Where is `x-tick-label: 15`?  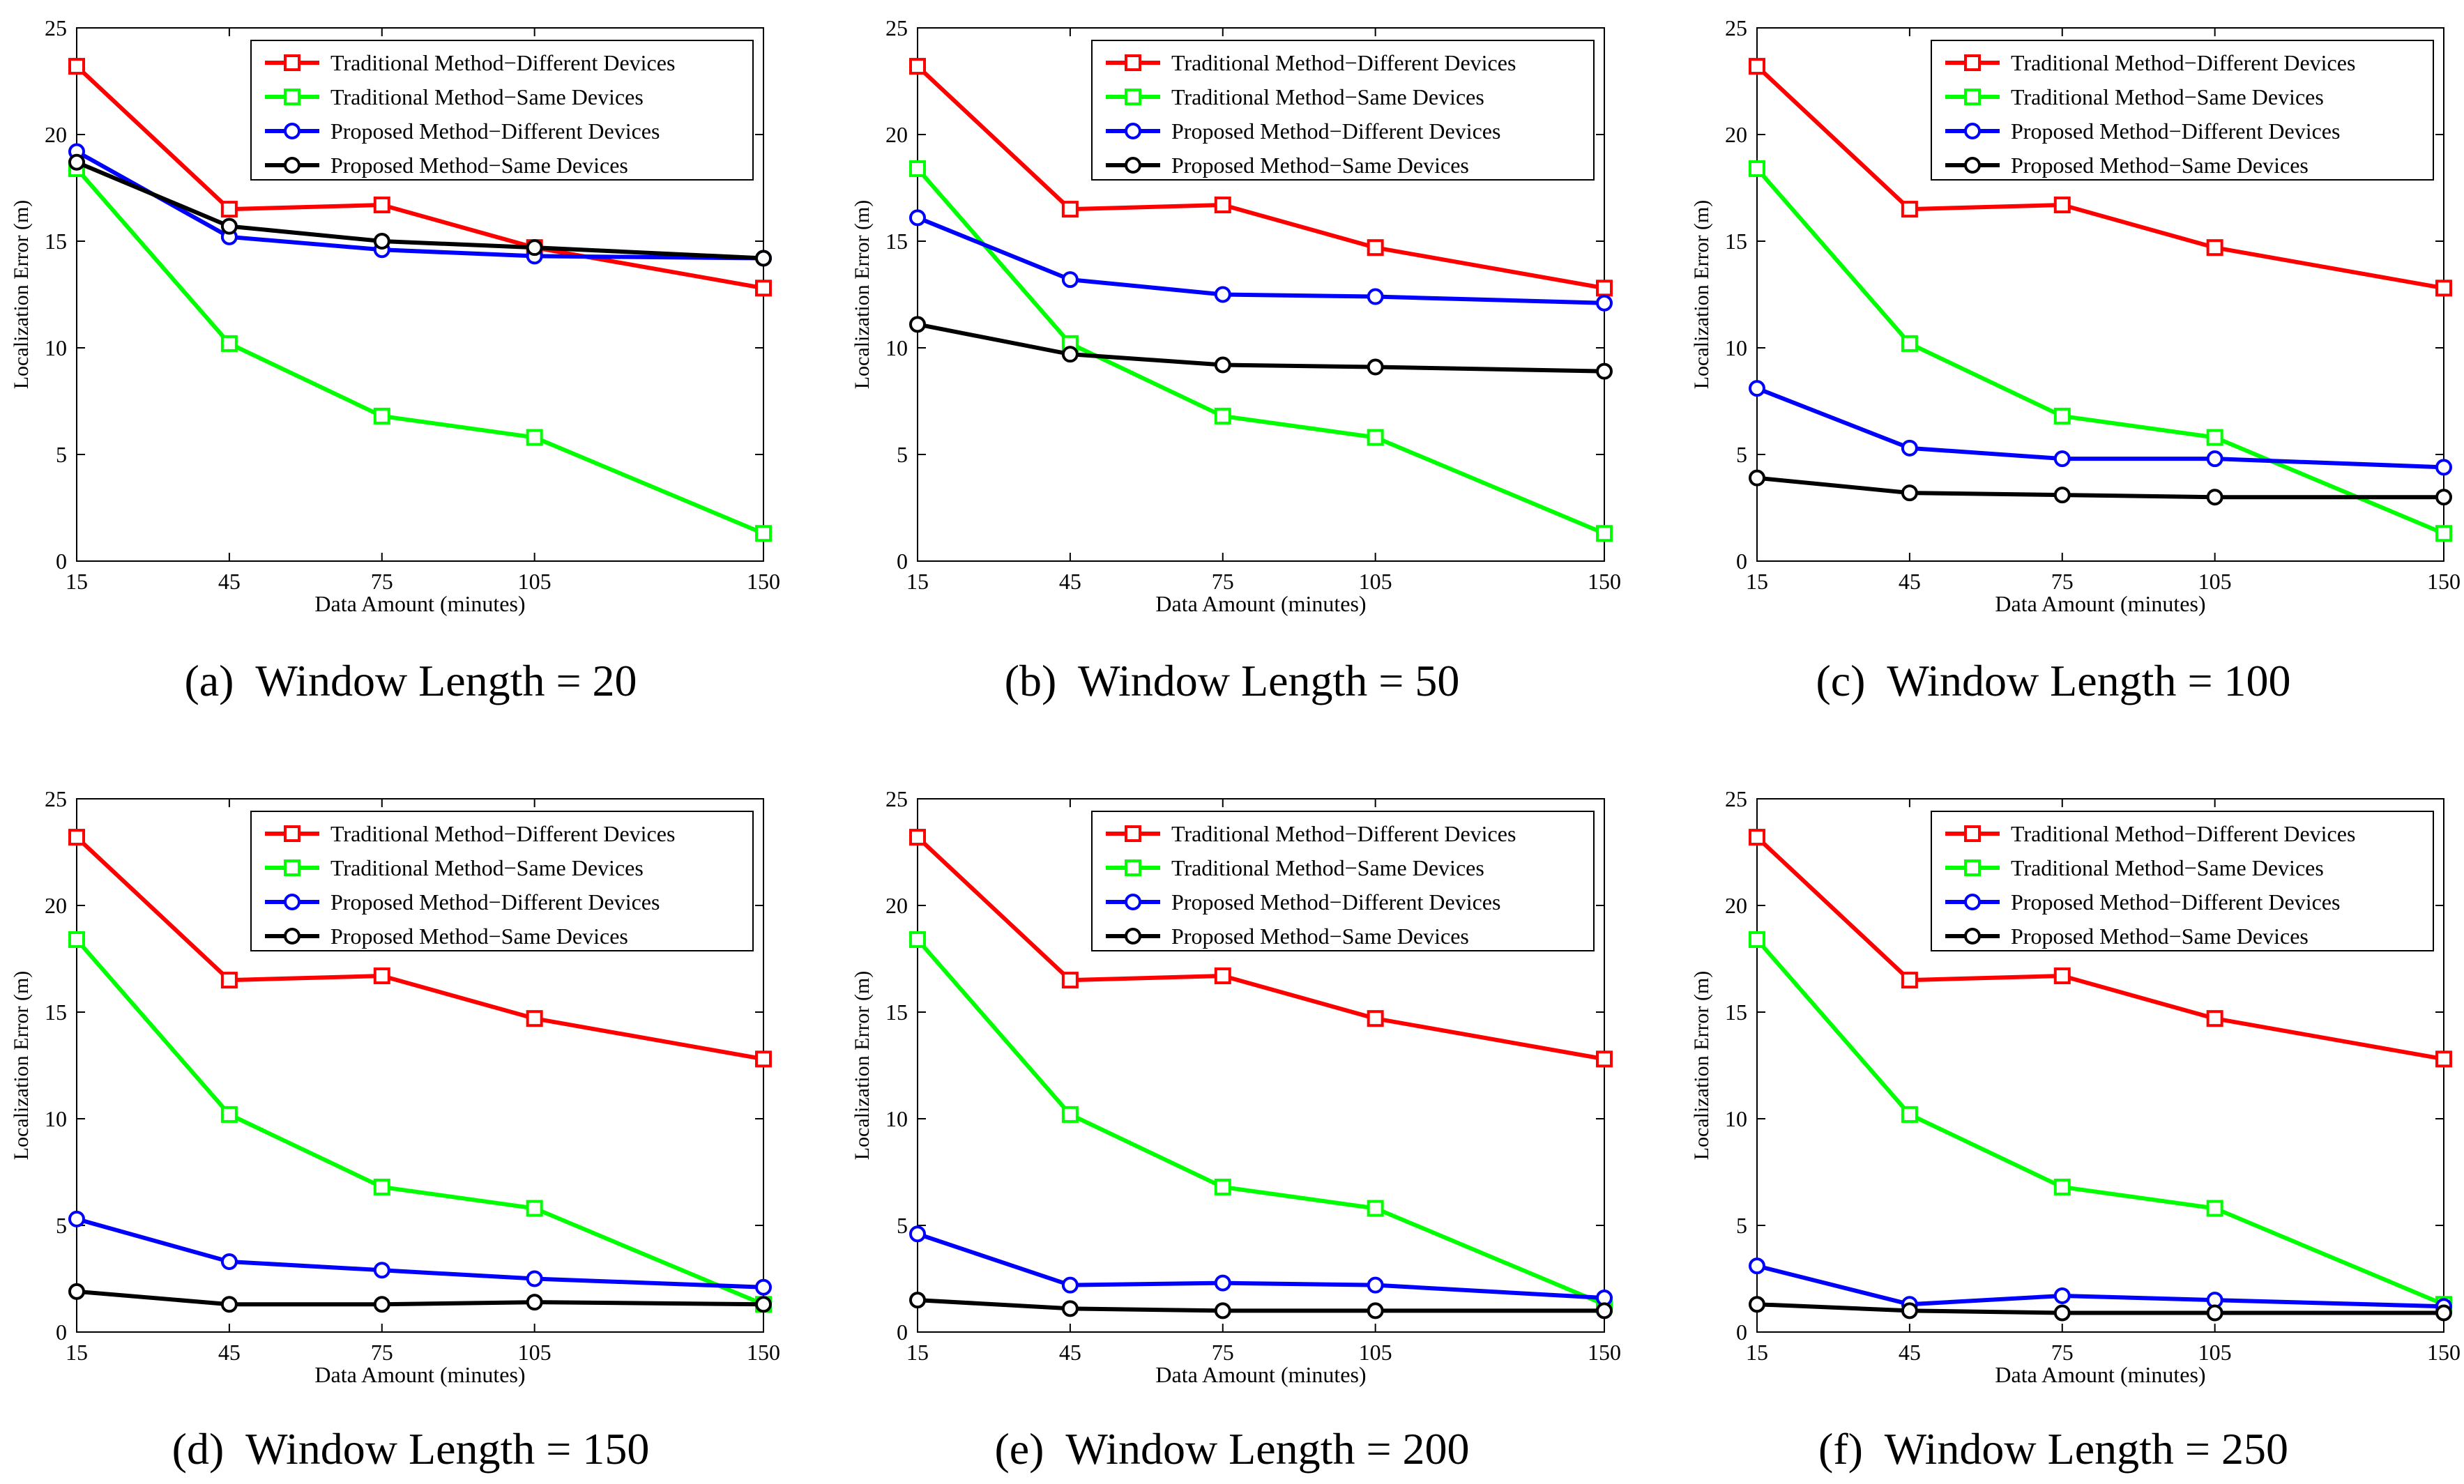 x-tick-label: 15 is located at coordinates (1757, 581).